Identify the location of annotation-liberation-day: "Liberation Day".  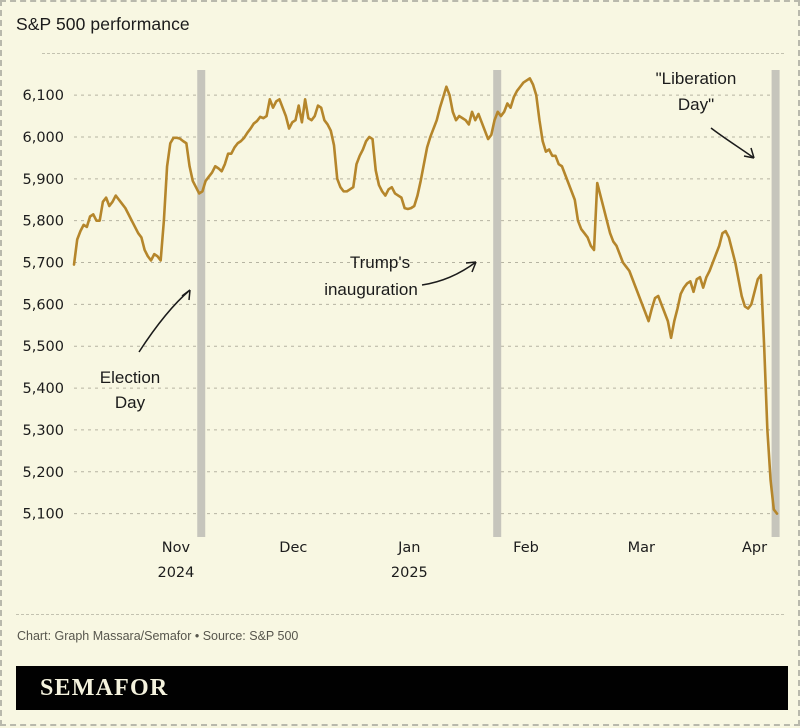
(705, 114).